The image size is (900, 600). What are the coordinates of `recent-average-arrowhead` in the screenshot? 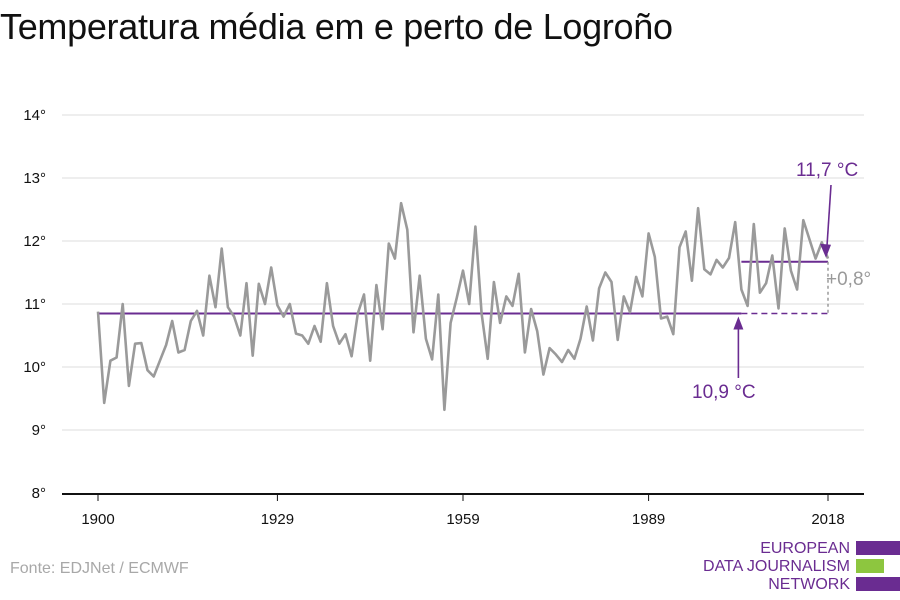 It's located at (825, 250).